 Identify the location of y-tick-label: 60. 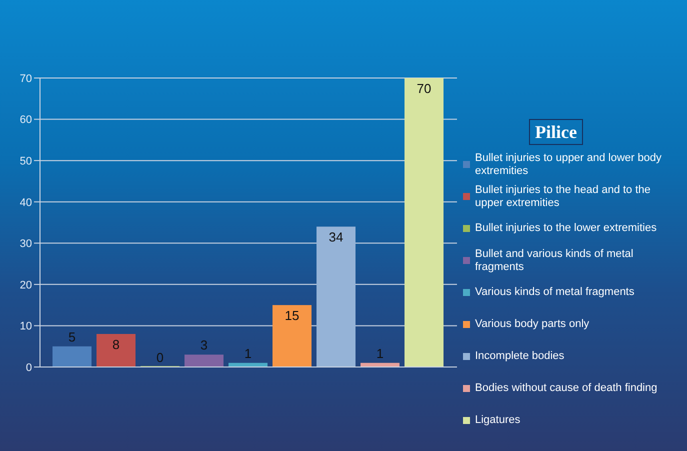
(26, 120).